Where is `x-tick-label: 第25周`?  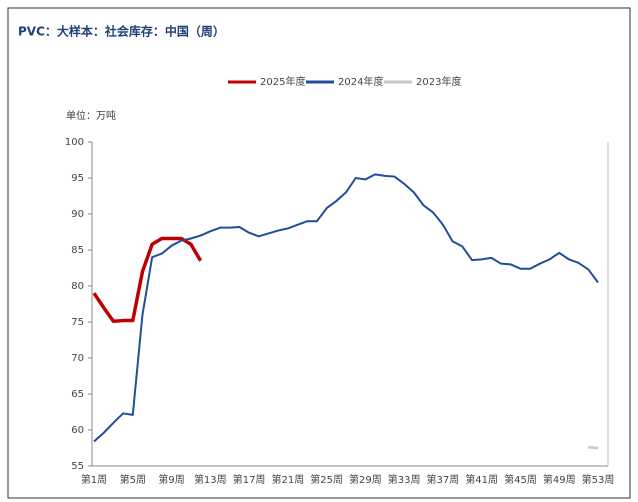
x-tick-label: 第25周 is located at coordinates (326, 479).